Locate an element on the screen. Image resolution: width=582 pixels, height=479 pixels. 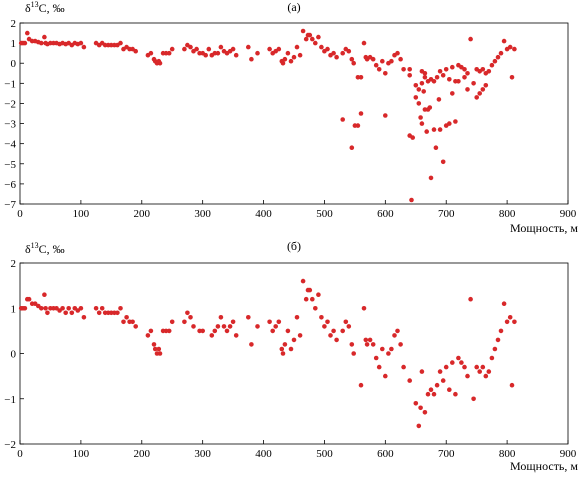
panel-a-y-tick-label: −3 is located at coordinates (10, 125).